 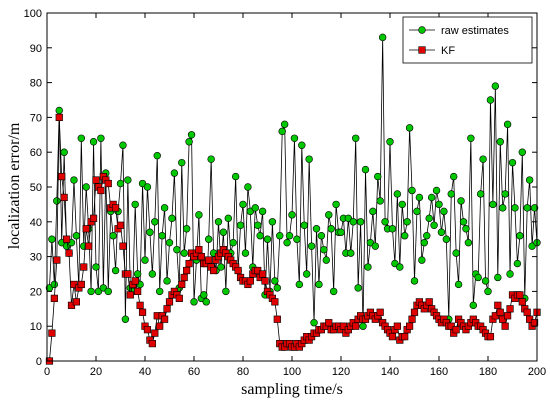 I want to click on x-tick-label: 140, so click(x=390, y=372).